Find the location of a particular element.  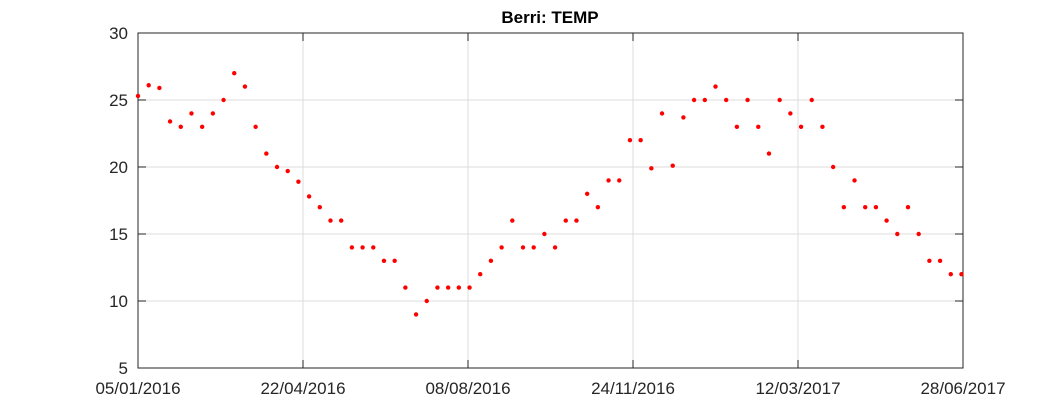

x-tick-label: 24/11/2016 is located at coordinates (633, 388).